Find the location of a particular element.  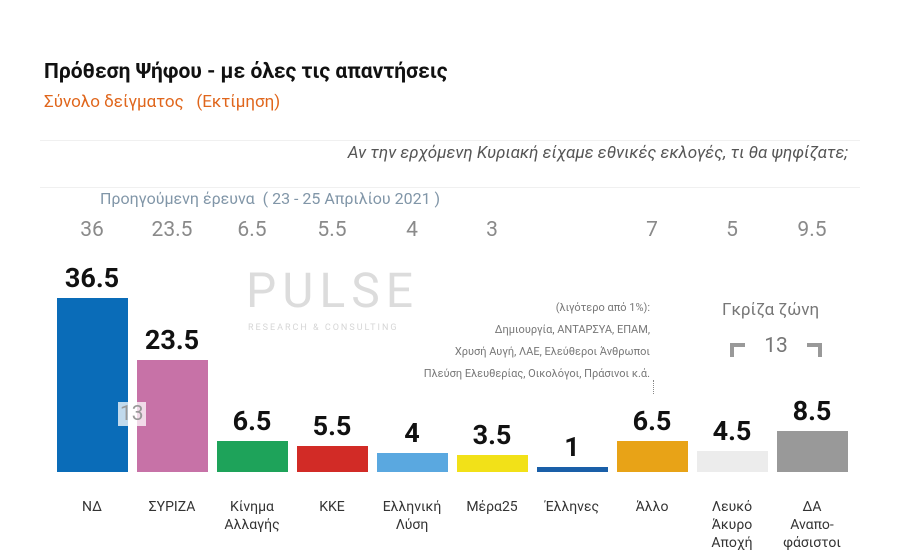

value-label: 5.5 is located at coordinates (332, 425).